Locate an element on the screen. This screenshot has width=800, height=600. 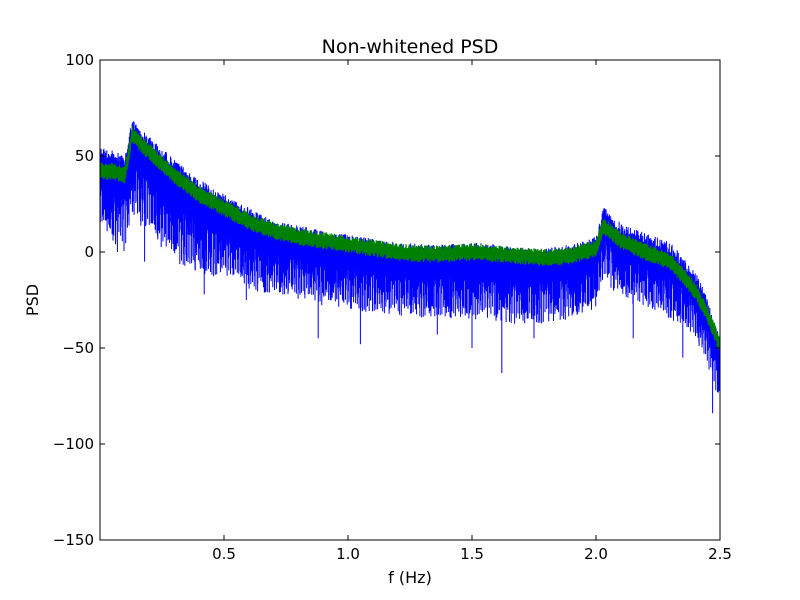
chart-title: Non-whitened PSD is located at coordinates (410, 47).